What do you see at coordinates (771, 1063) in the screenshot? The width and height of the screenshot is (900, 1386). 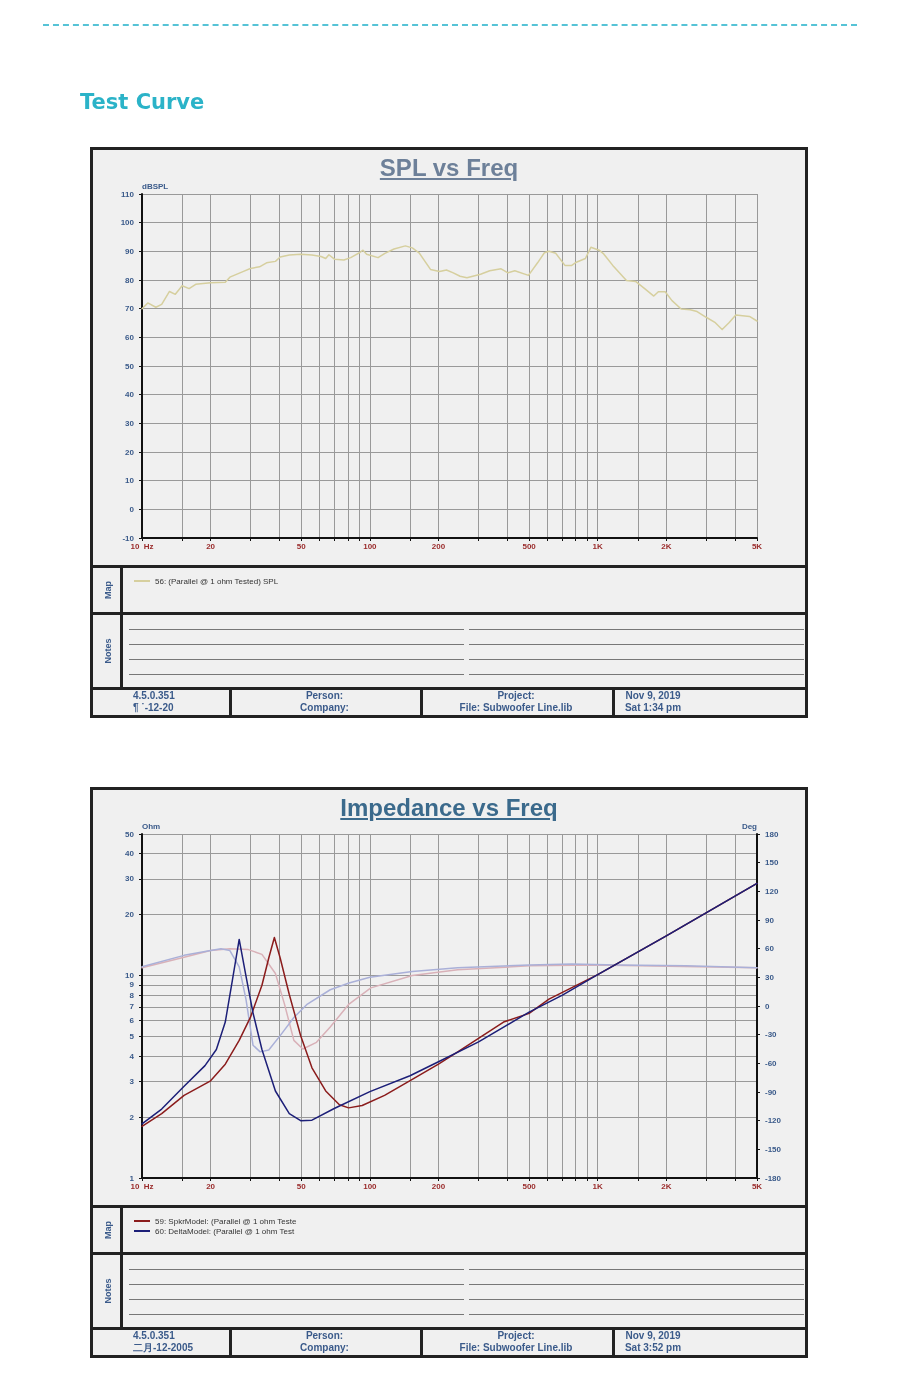 I see `y2-tick-label: -60` at bounding box center [771, 1063].